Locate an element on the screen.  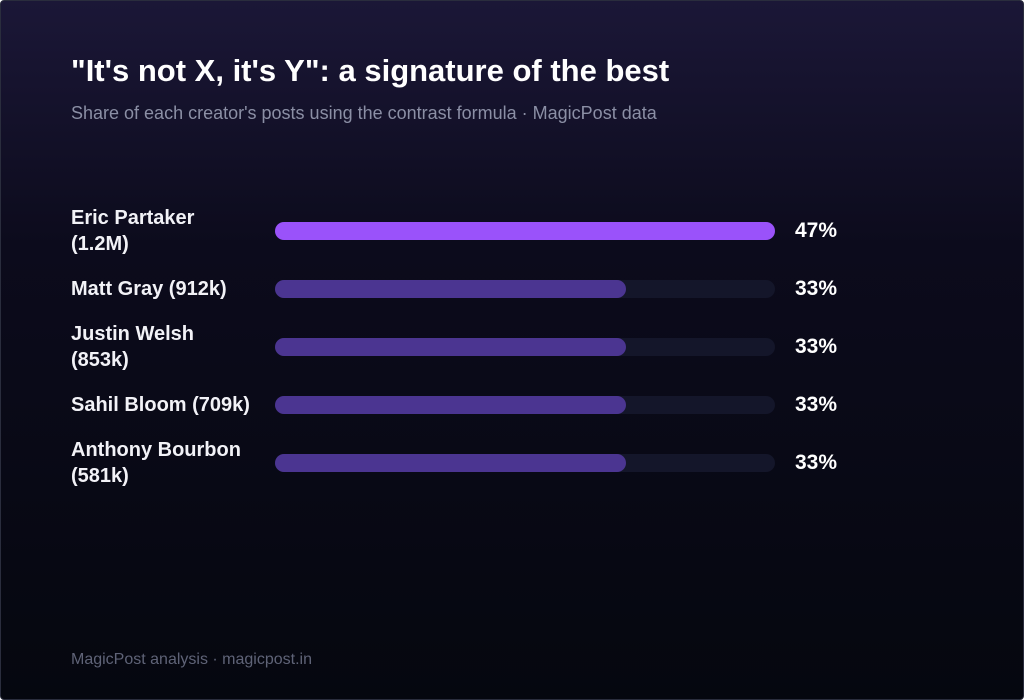
category-label: Matt Gray (912k) is located at coordinates (149, 289).